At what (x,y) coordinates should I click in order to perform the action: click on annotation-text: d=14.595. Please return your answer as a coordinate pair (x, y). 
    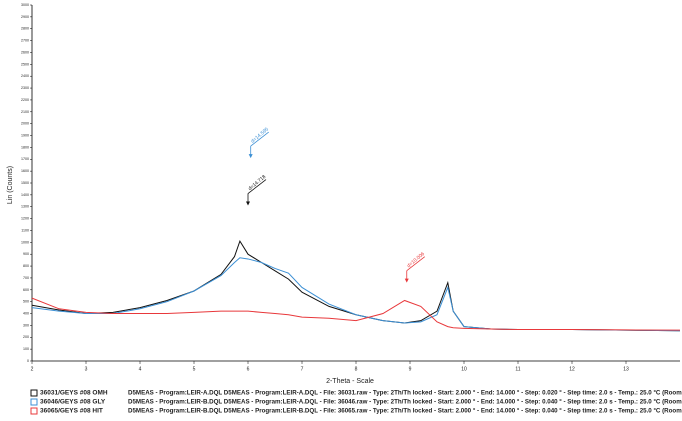
    Looking at the image, I should click on (260, 135).